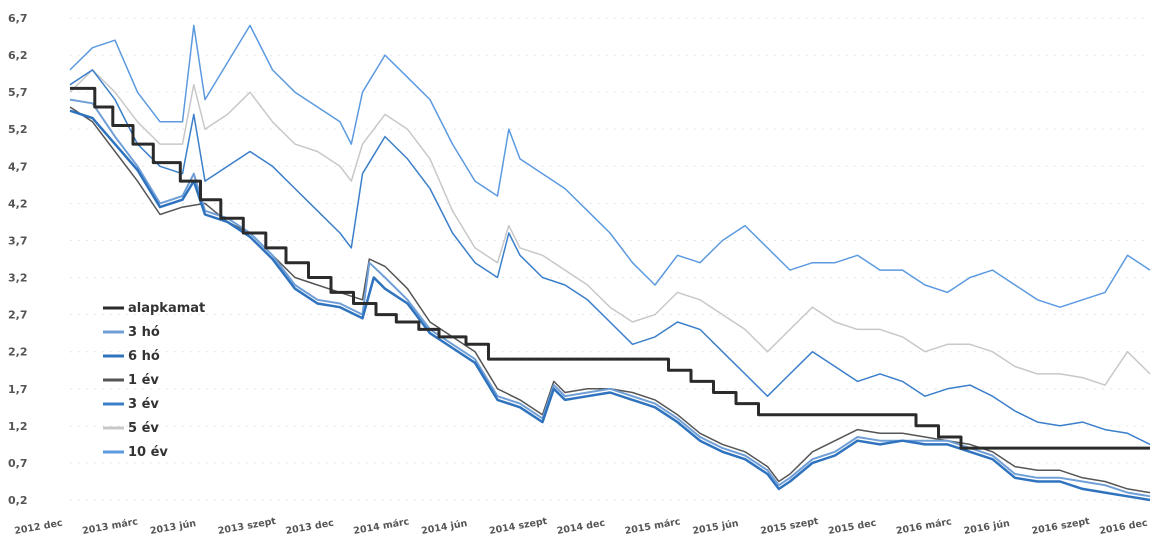  I want to click on x-tick-label: 2016 jún, so click(987, 527).